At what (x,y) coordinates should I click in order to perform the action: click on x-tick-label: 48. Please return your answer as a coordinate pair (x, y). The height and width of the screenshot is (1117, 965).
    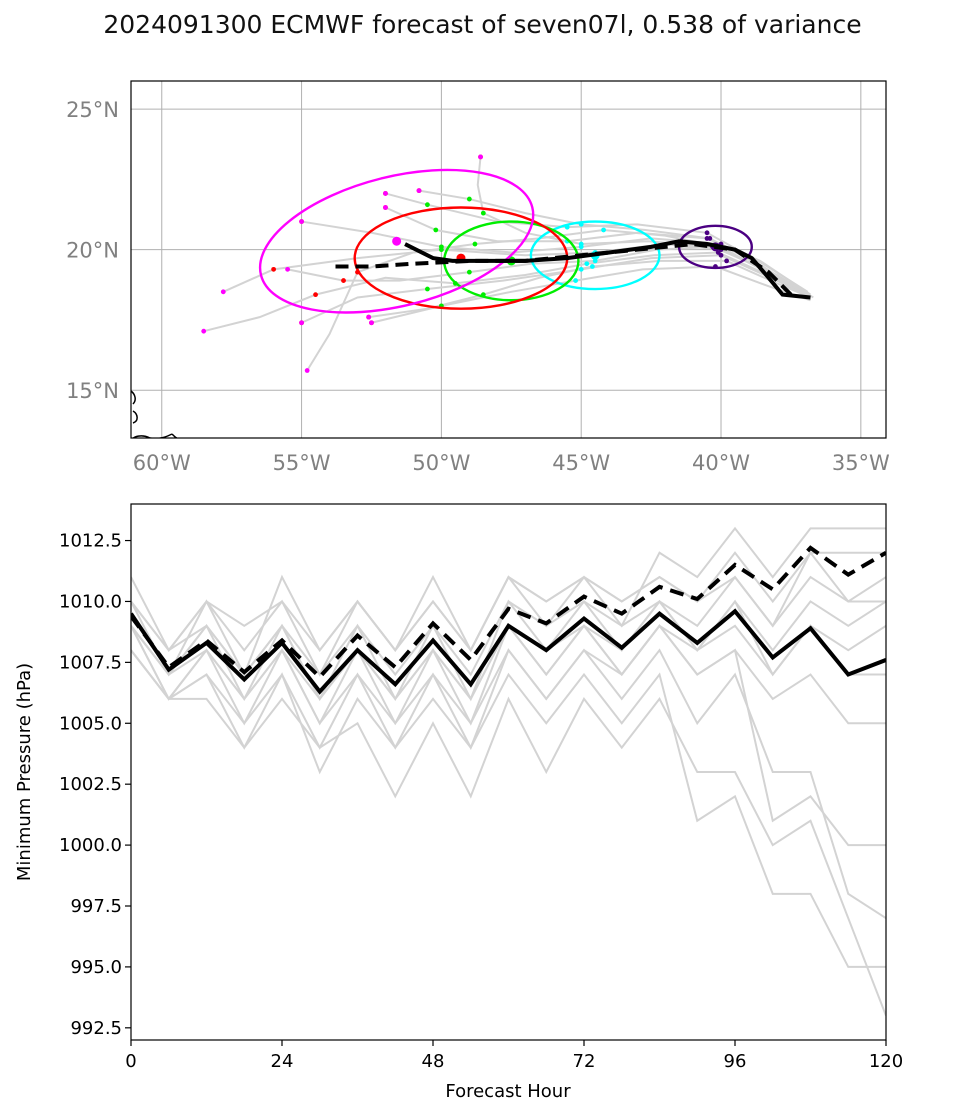
    Looking at the image, I should click on (433, 1061).